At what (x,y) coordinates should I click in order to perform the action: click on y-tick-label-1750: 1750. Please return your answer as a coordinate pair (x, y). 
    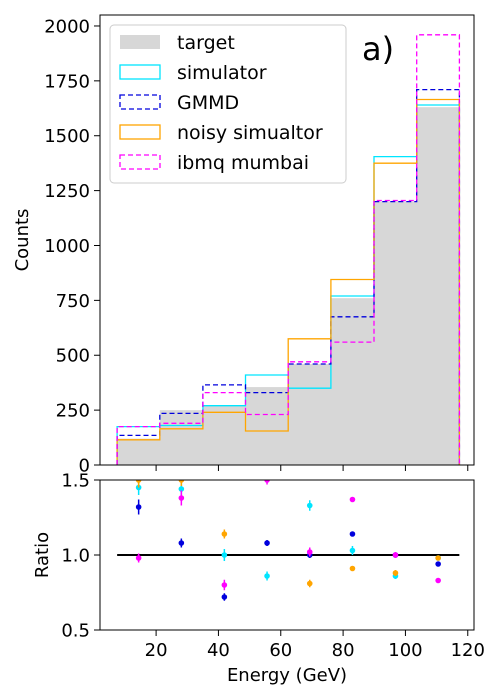
    Looking at the image, I should click on (67, 81).